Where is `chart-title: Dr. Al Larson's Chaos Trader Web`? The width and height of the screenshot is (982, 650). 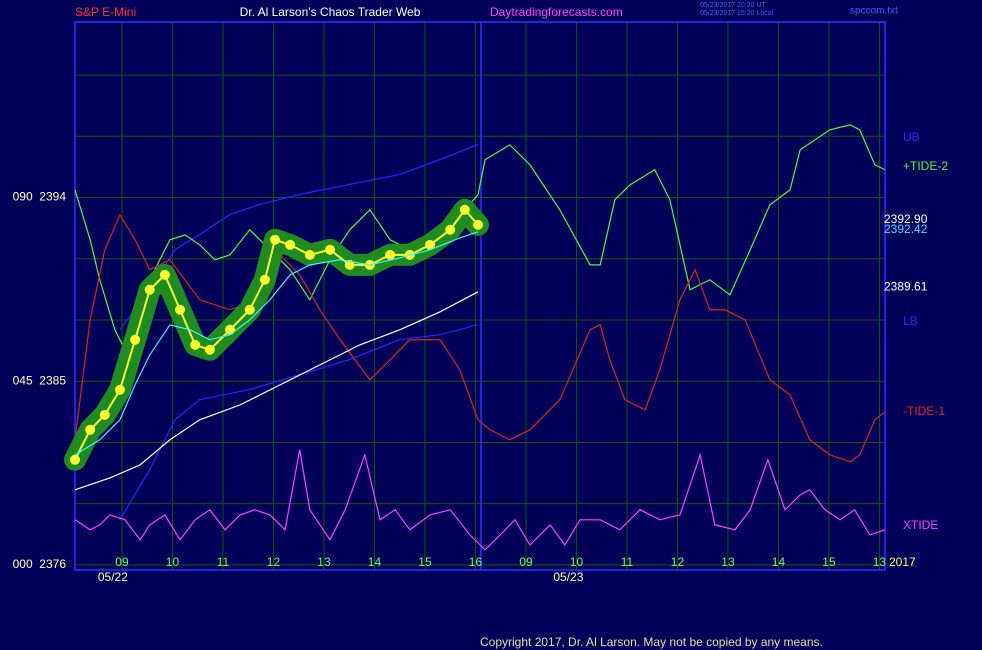
chart-title: Dr. Al Larson's Chaos Trader Web is located at coordinates (330, 12).